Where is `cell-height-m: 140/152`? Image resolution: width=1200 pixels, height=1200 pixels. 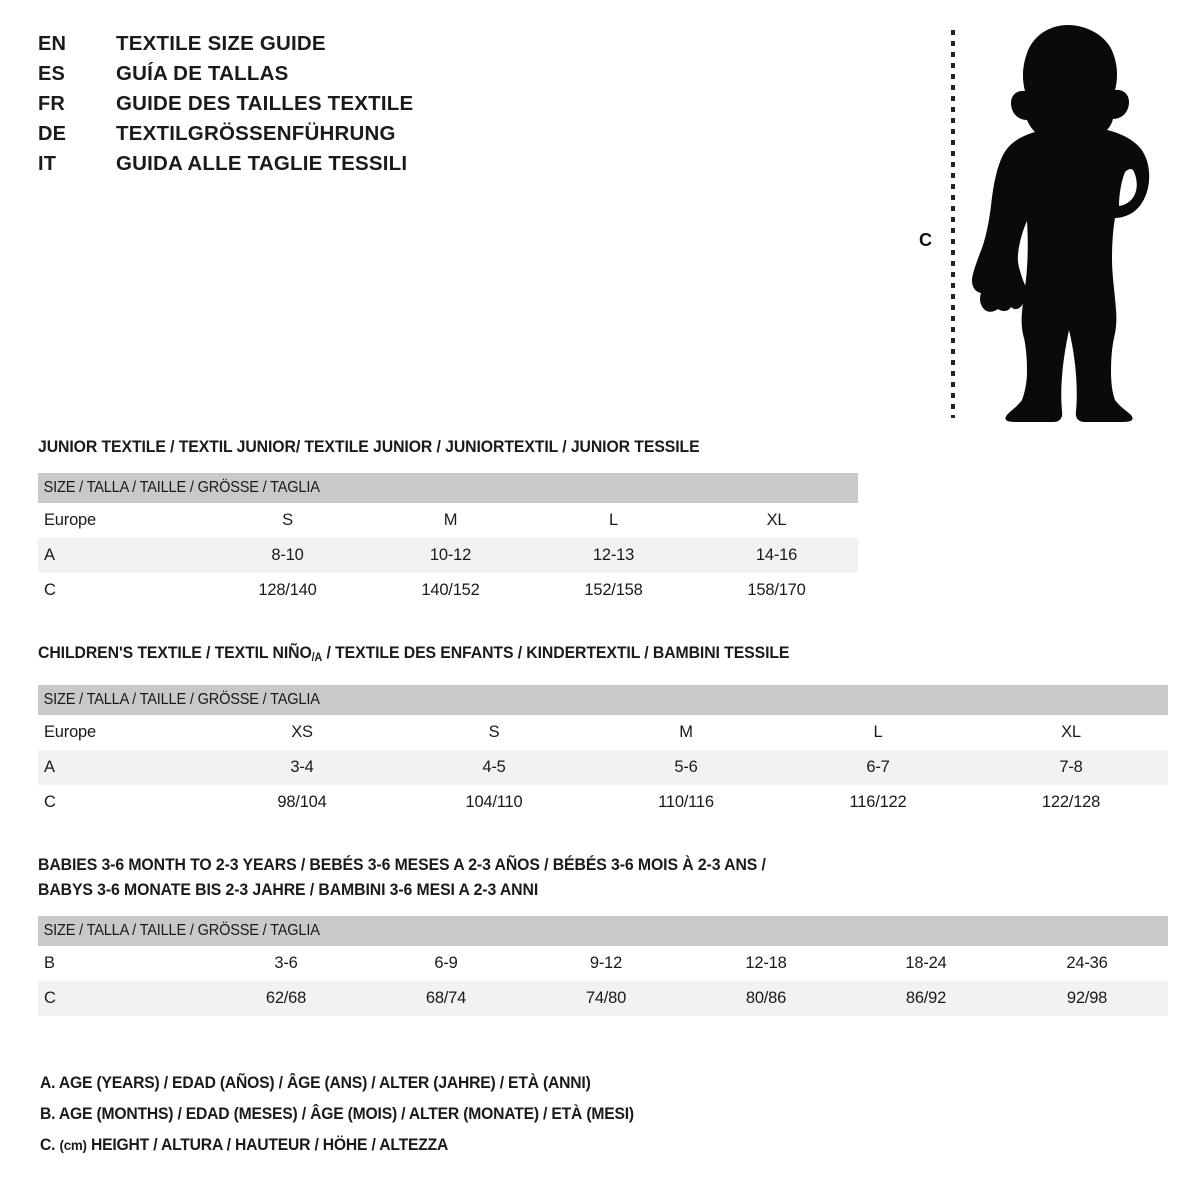
cell-height-m: 140/152 is located at coordinates (450, 590).